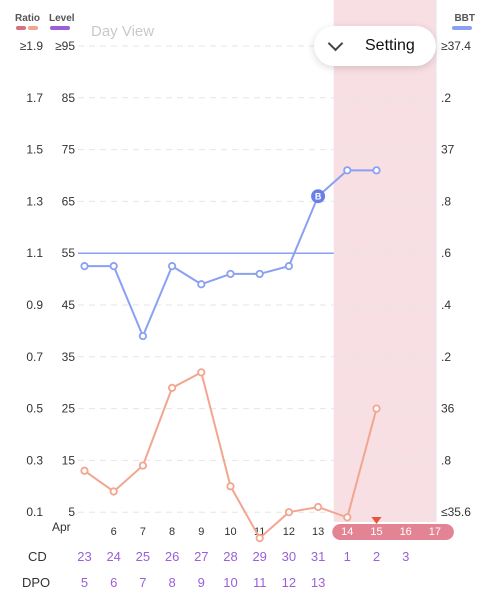 The height and width of the screenshot is (600, 488). I want to click on ratio-legend-swatch, so click(21, 28).